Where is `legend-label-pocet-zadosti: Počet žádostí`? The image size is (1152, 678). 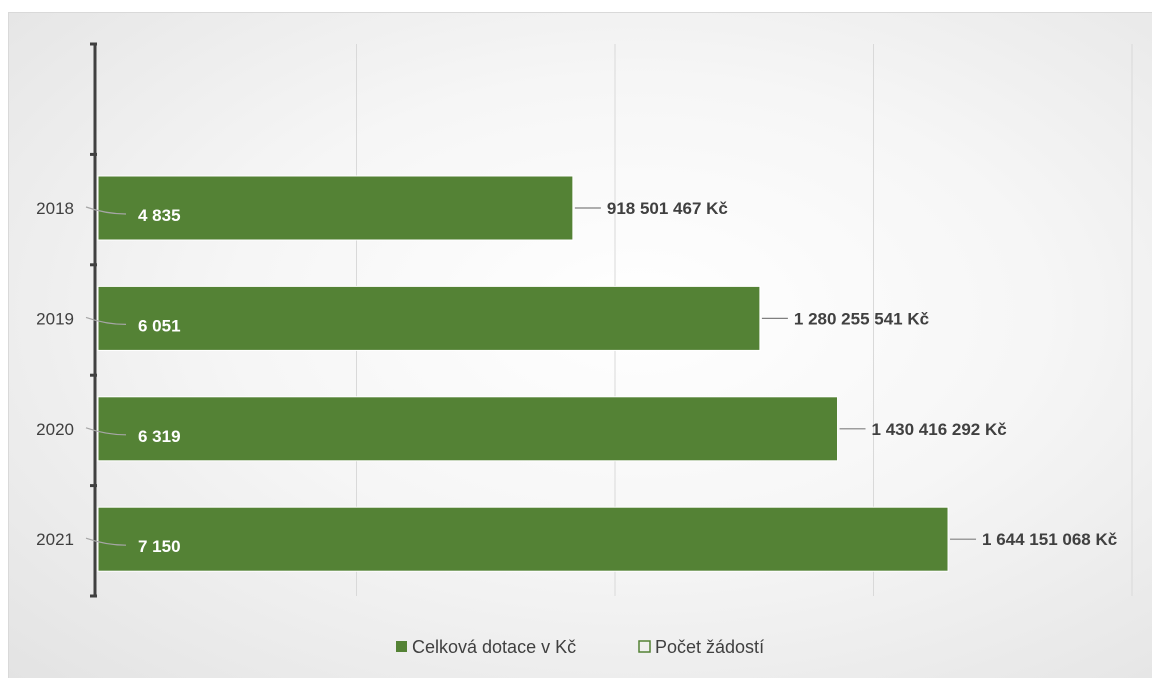 legend-label-pocet-zadosti: Počet žádostí is located at coordinates (709, 647).